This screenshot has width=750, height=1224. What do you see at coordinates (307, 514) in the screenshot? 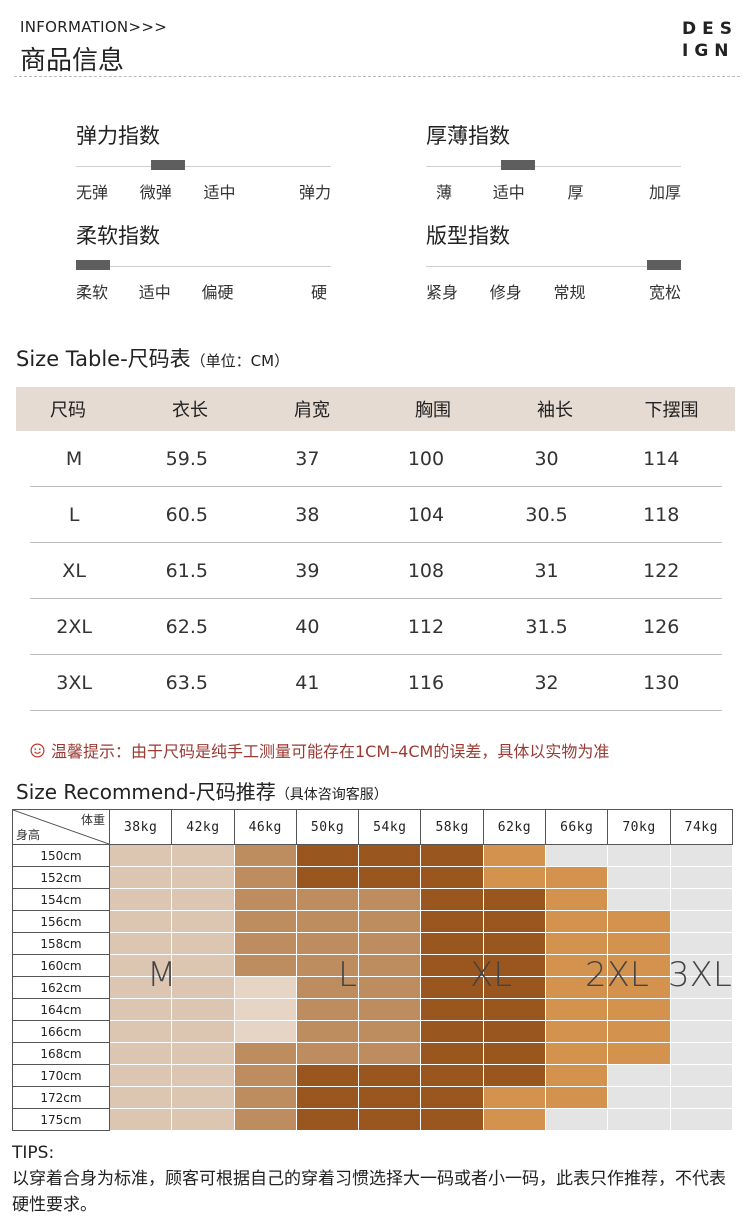
I see `table-cell: 38` at bounding box center [307, 514].